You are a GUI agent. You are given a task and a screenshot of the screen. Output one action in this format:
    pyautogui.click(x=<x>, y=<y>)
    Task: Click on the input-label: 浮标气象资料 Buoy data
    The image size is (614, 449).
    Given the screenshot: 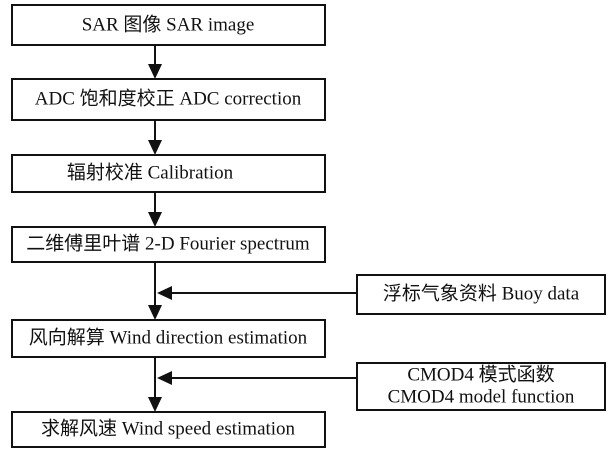 What is the action you would take?
    pyautogui.click(x=481, y=293)
    